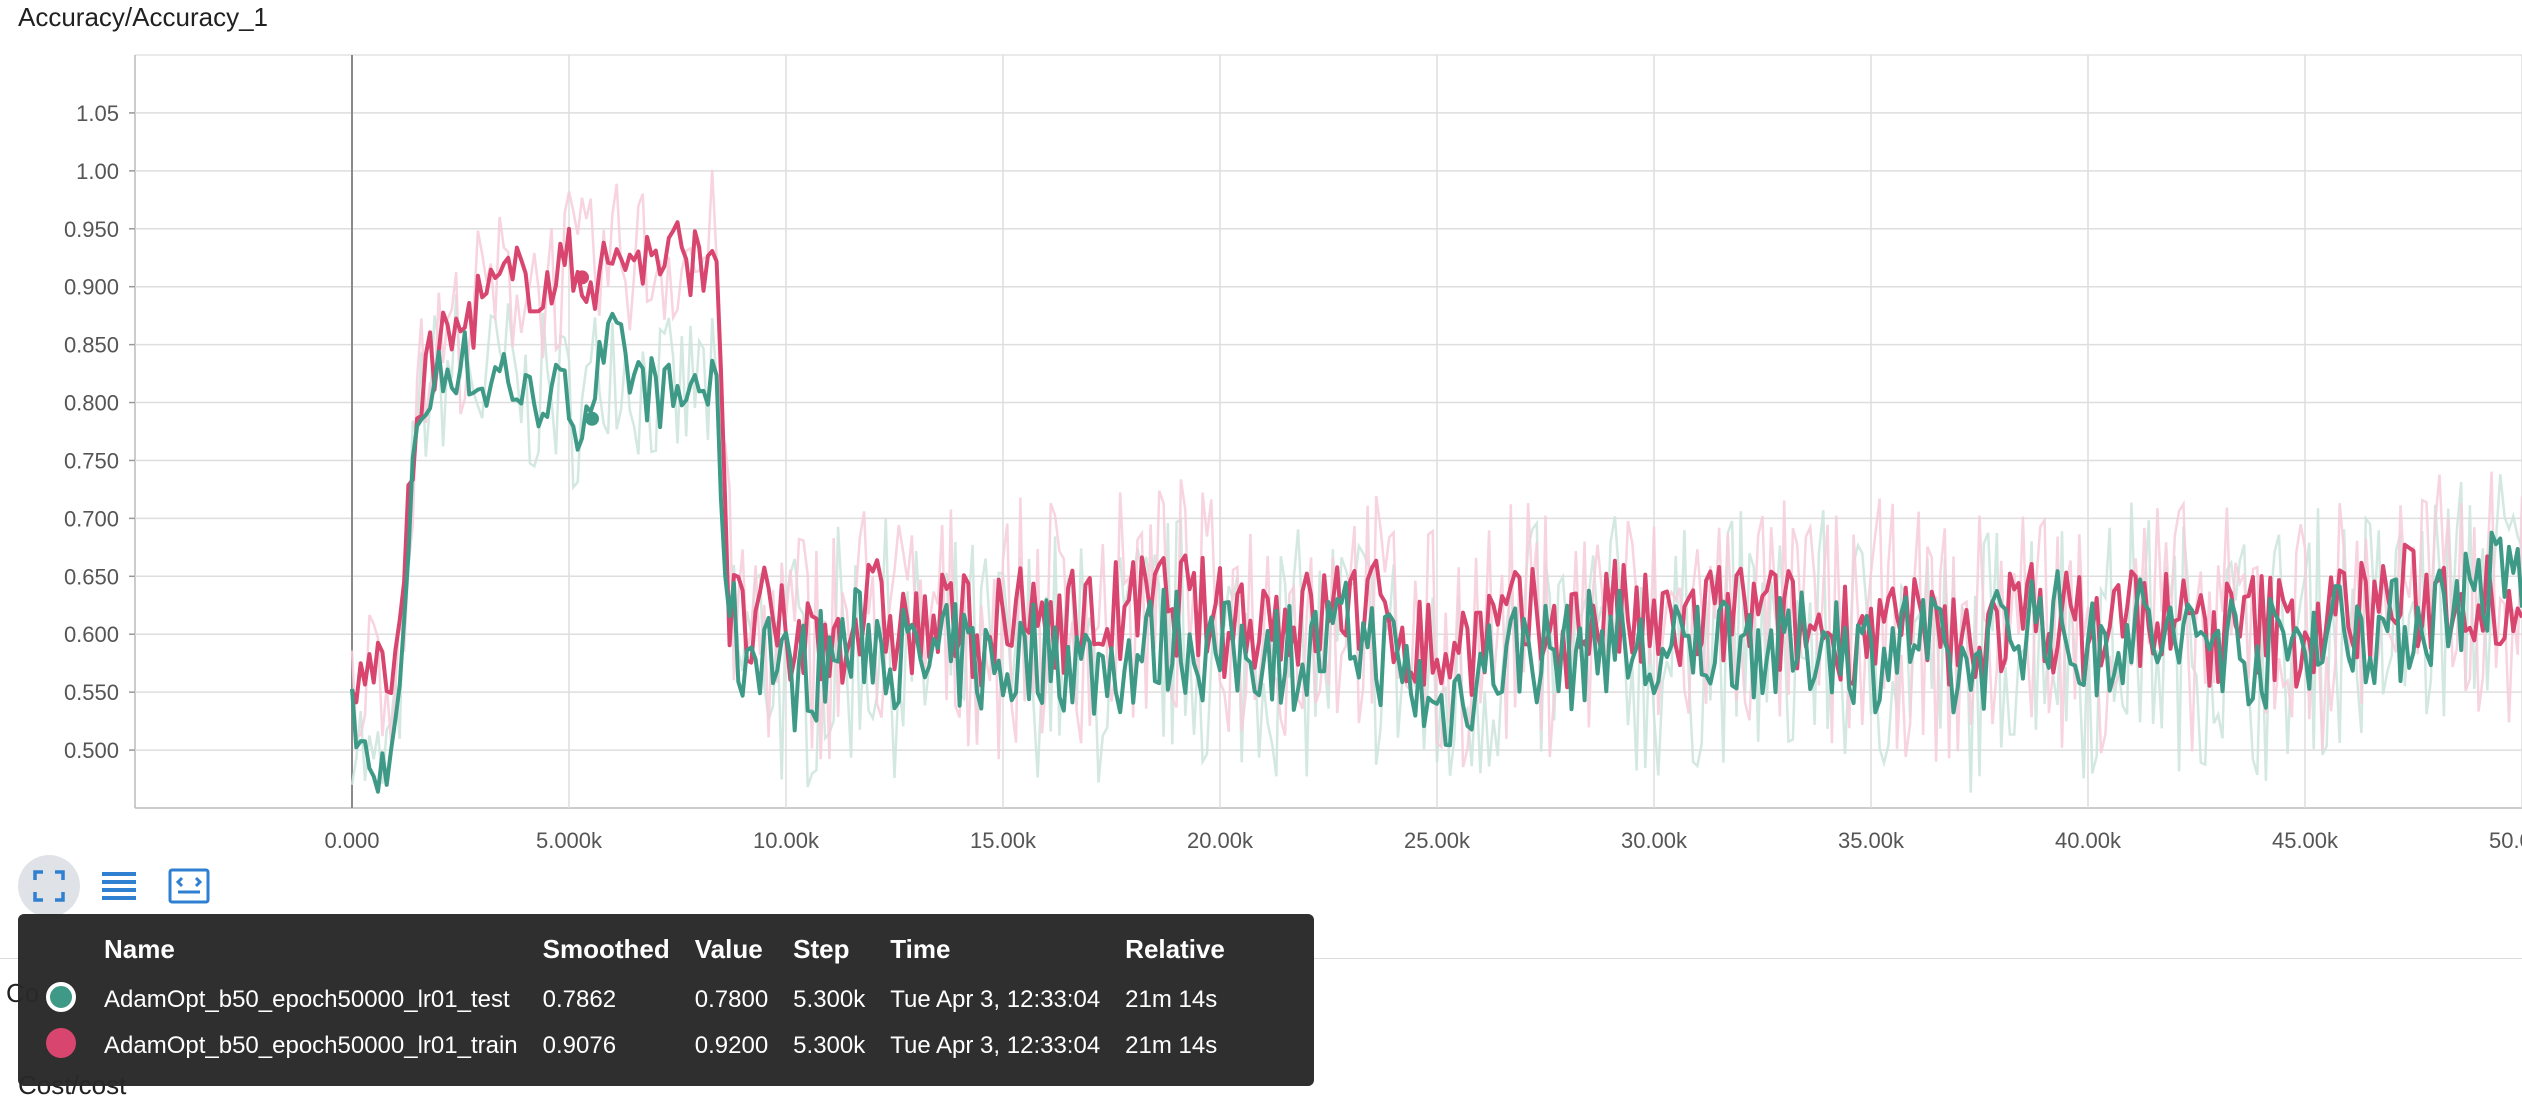  Describe the element at coordinates (91, 460) in the screenshot. I see `y-tick-label: 0.750` at that location.